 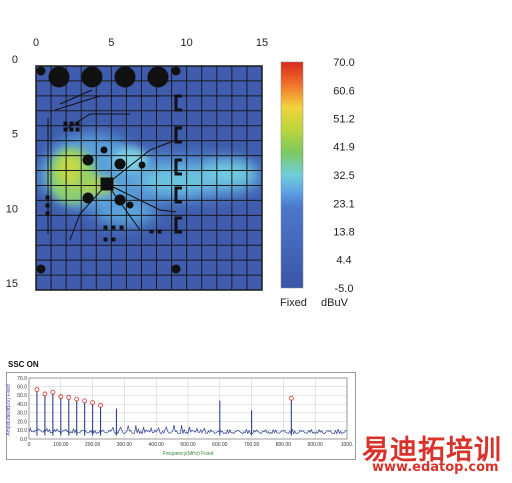 I want to click on spectrum-y-tick: 10.0, so click(x=22, y=431).